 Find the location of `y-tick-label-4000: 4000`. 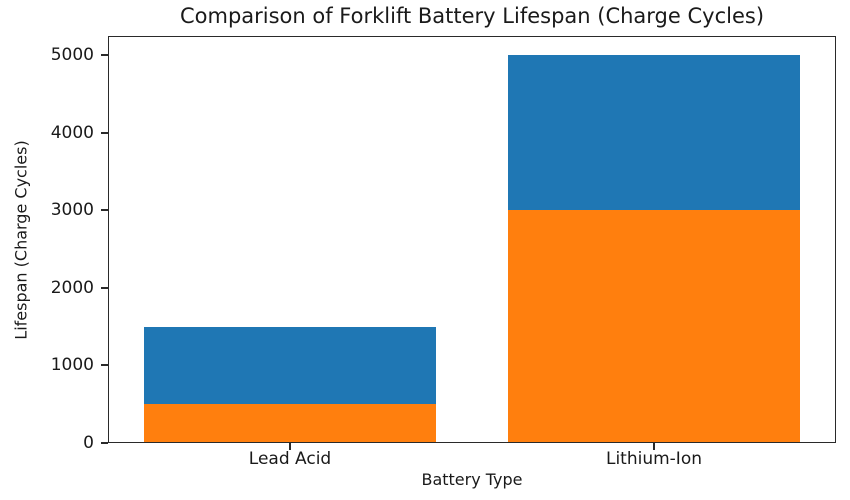

y-tick-label-4000: 4000 is located at coordinates (72, 132).